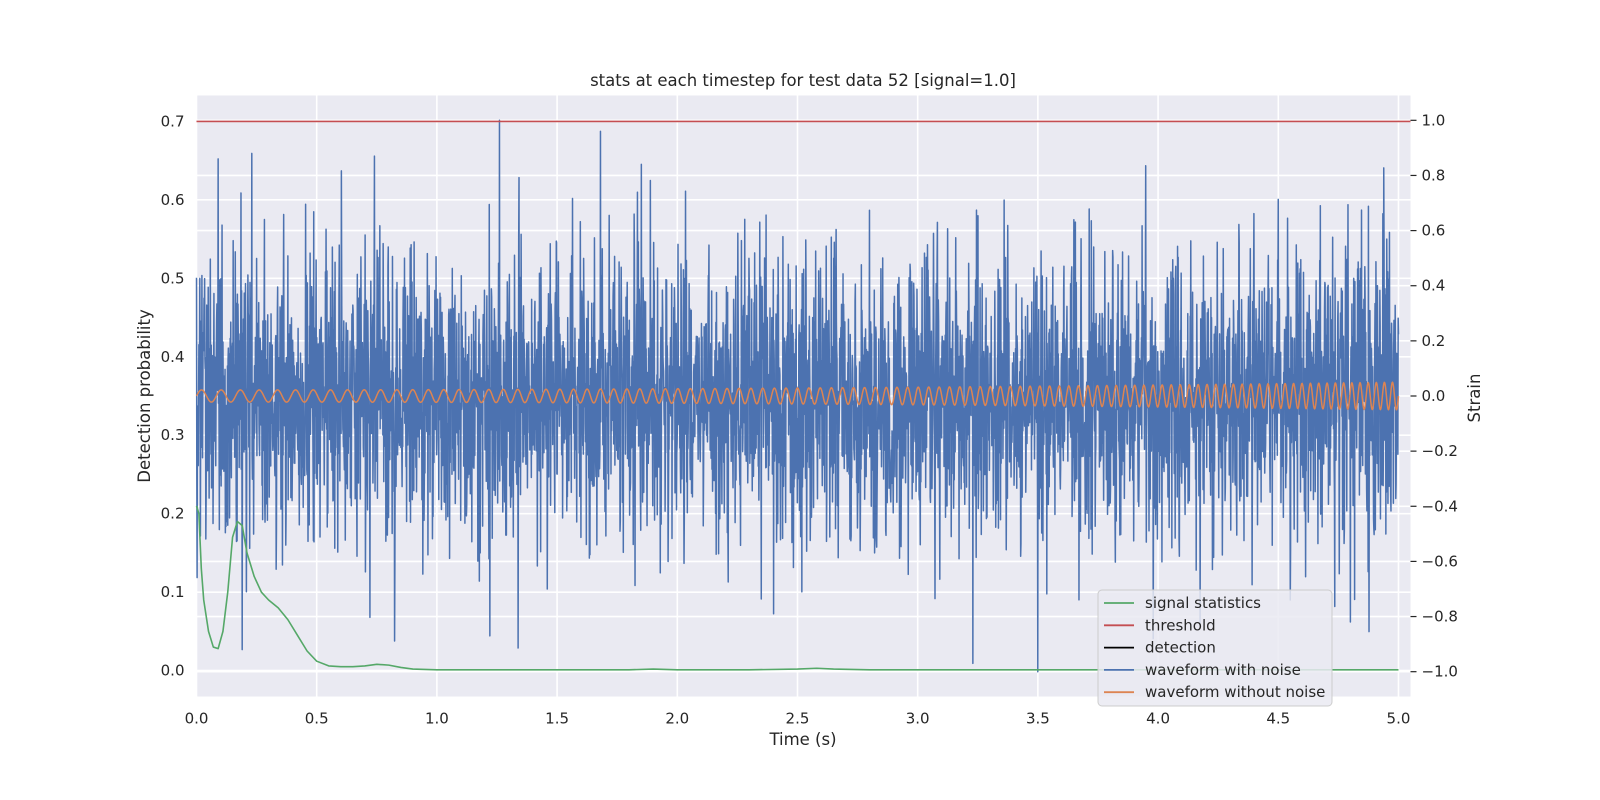  Describe the element at coordinates (317, 719) in the screenshot. I see `x-tick-label: 0.5` at that location.